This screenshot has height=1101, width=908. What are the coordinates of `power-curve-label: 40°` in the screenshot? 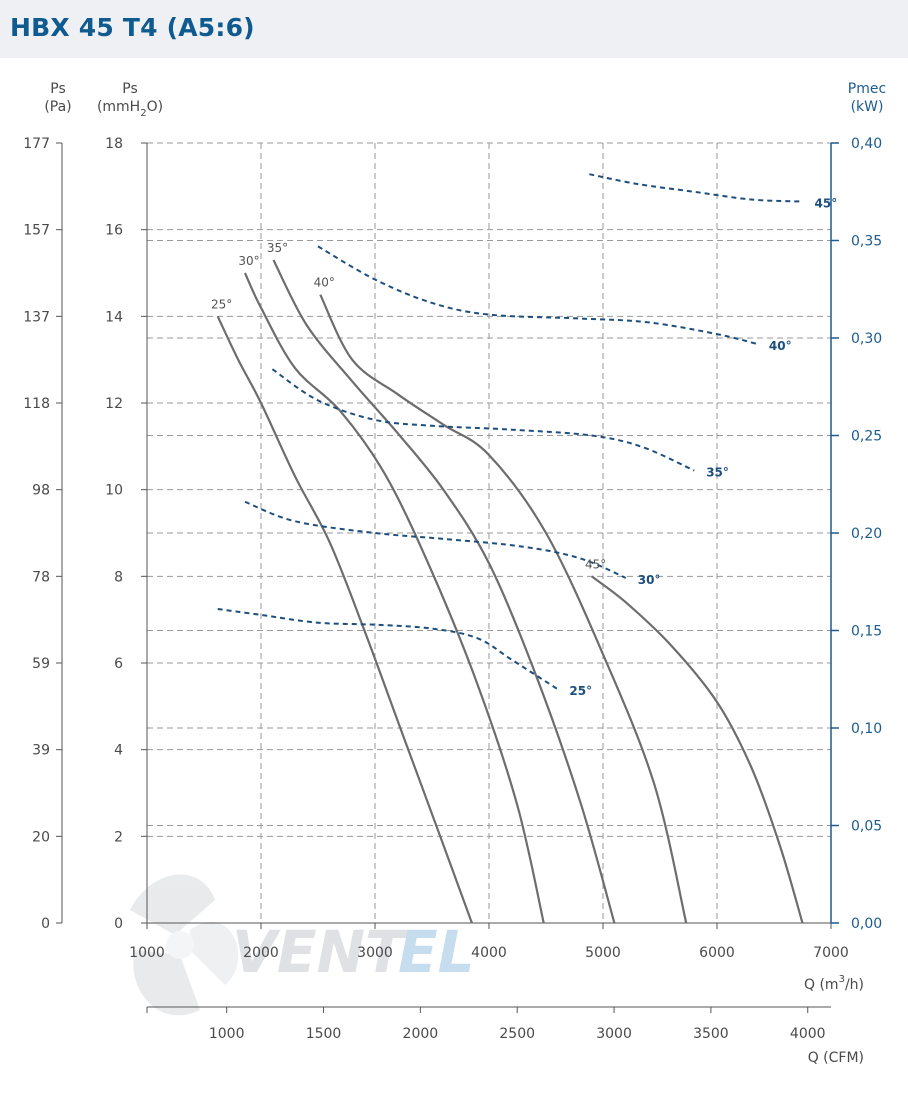 It's located at (780, 346).